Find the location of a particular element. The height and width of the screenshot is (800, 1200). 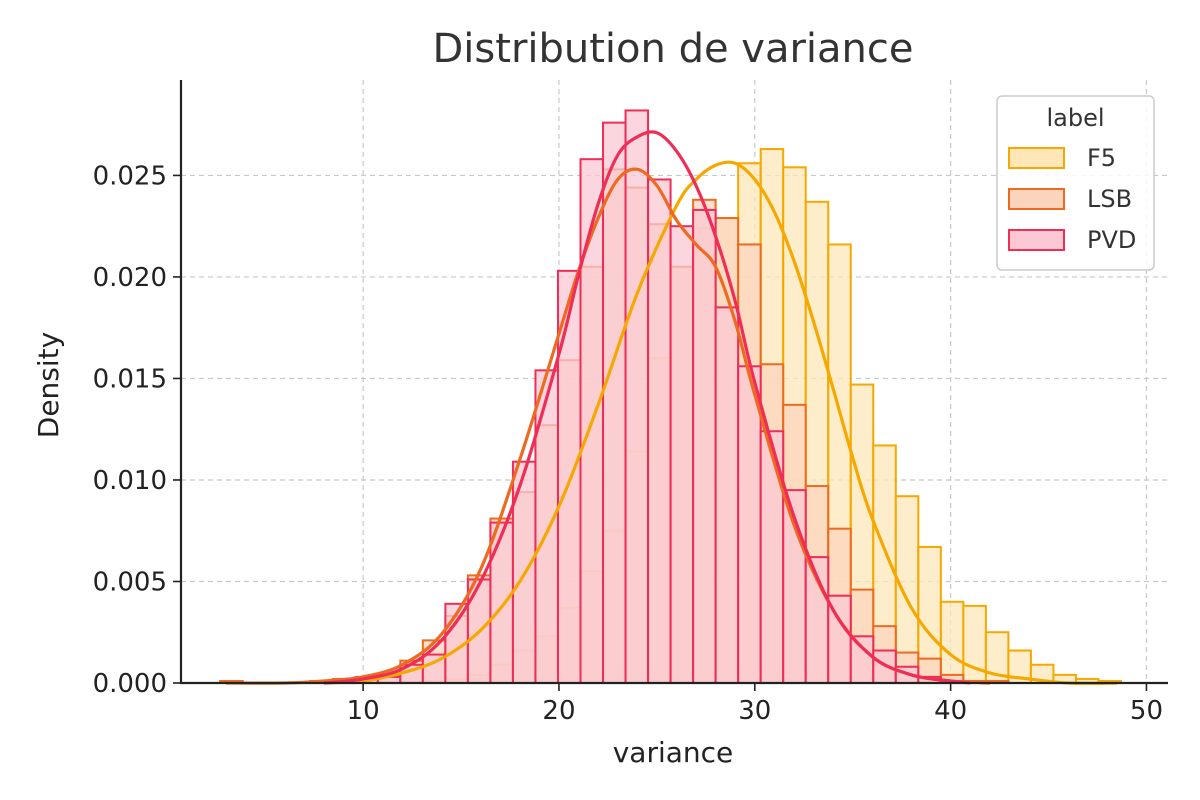

legend: label F5 LSB PVD is located at coordinates (1075, 183).